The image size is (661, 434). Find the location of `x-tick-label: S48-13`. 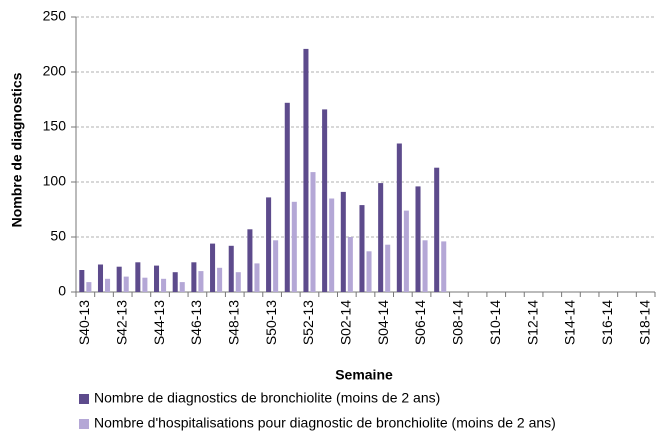

x-tick-label: S48-13 is located at coordinates (233, 322).